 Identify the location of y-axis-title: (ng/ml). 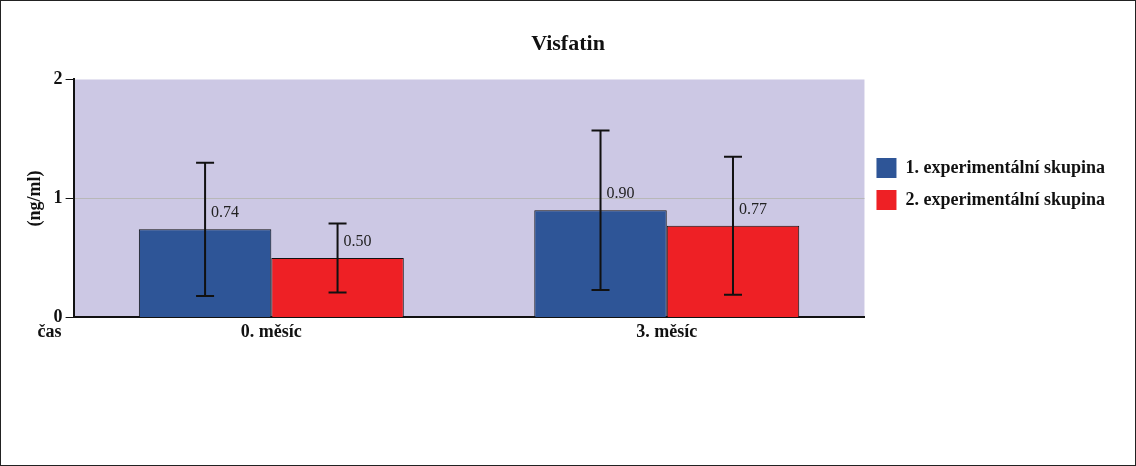
(35, 198).